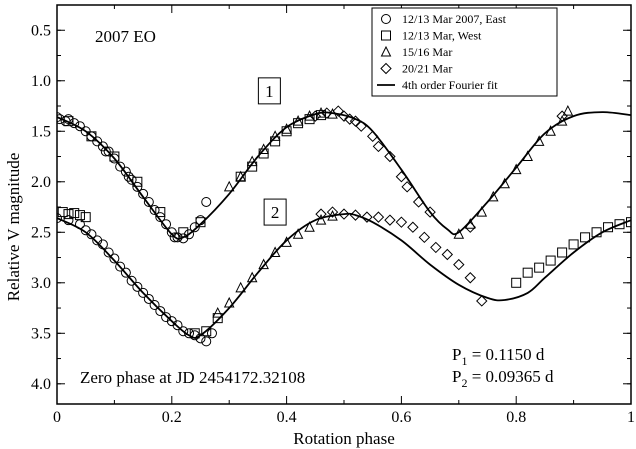  What do you see at coordinates (464, 361) in the screenshot?
I see `period-1-subscript: 1` at bounding box center [464, 361].